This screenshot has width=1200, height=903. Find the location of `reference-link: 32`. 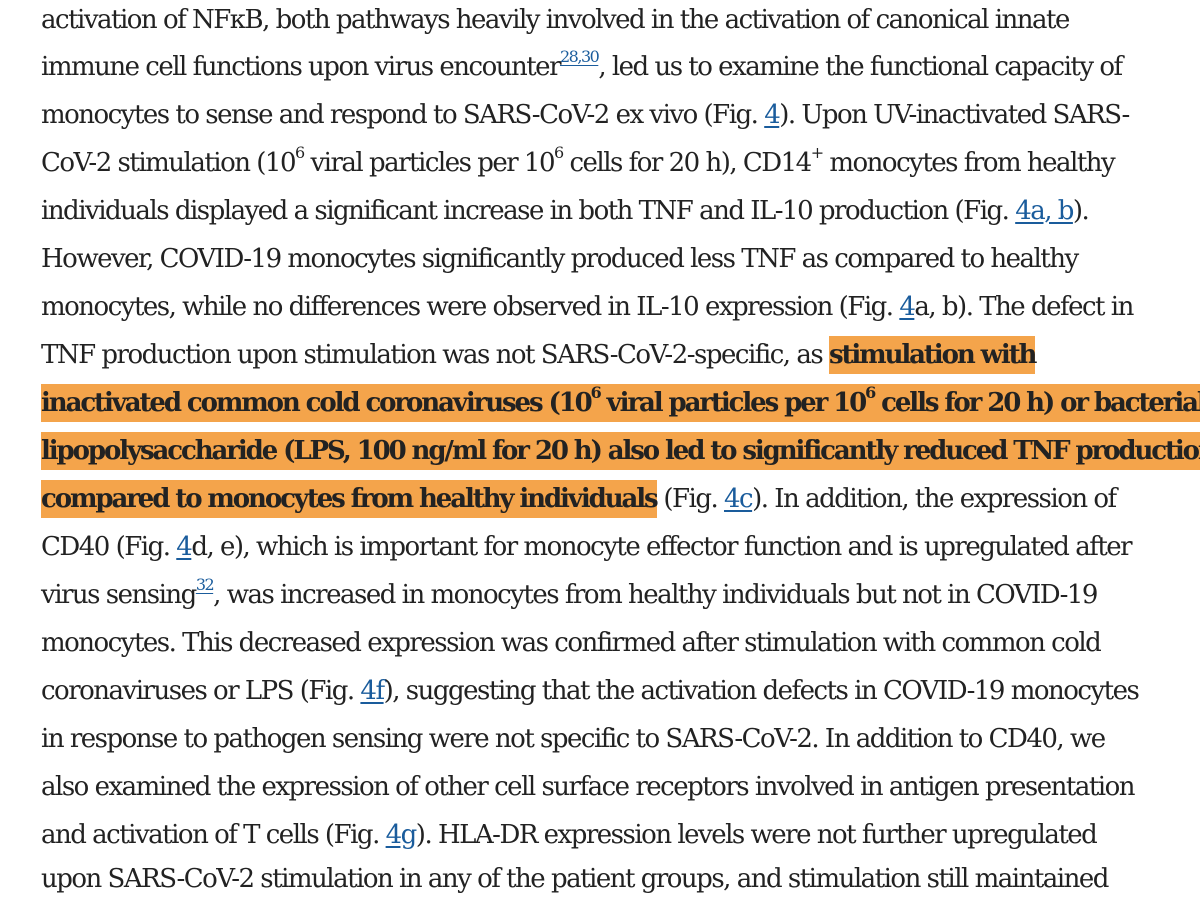

reference-link: 32 is located at coordinates (205, 585).